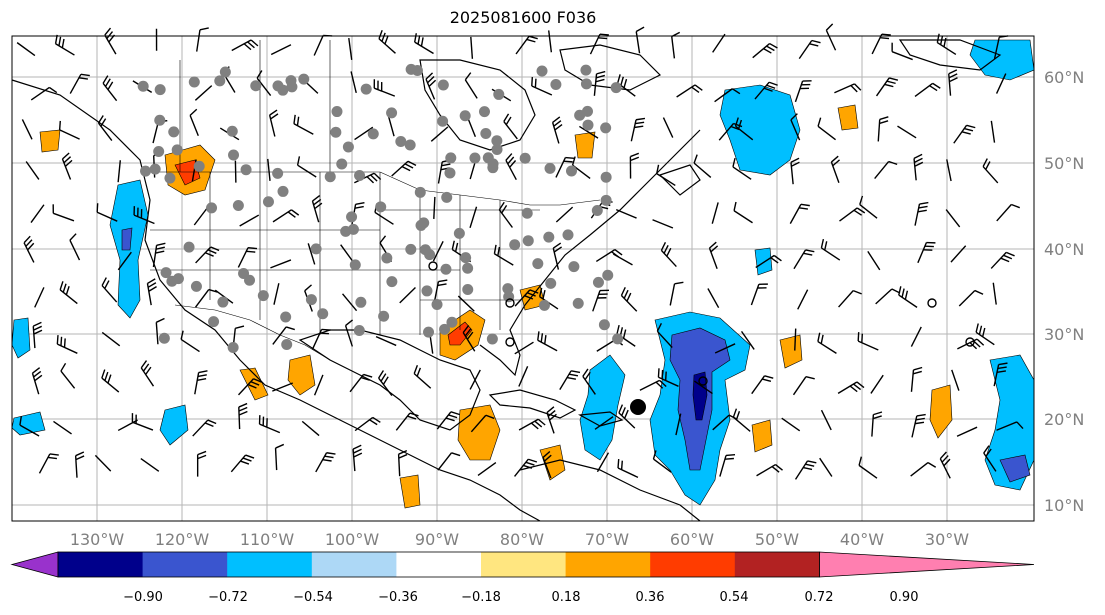 This screenshot has width=1105, height=615. I want to click on lon-label: 130°W, so click(97, 539).